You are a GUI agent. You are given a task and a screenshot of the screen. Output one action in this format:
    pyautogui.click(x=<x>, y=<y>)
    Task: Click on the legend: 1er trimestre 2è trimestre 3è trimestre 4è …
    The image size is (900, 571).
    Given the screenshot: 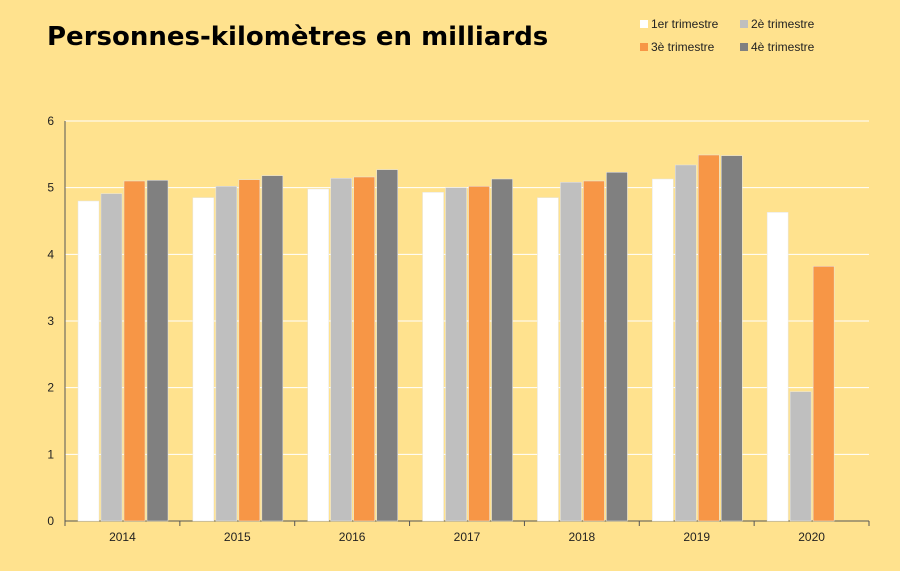 What is the action you would take?
    pyautogui.click(x=727, y=35)
    